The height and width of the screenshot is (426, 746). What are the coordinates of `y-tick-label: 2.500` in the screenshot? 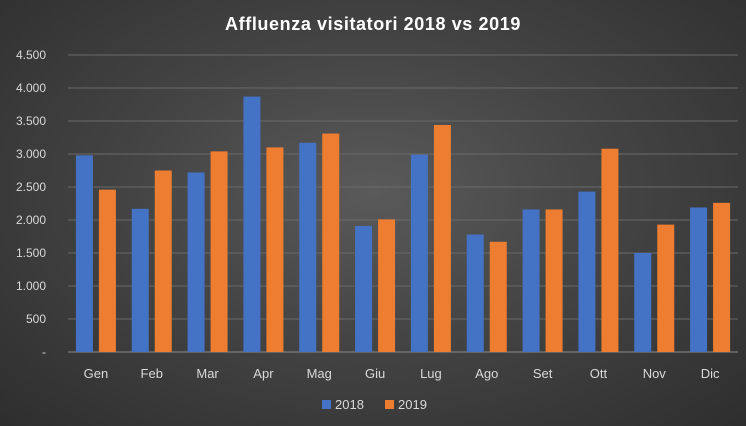 It's located at (31, 187).